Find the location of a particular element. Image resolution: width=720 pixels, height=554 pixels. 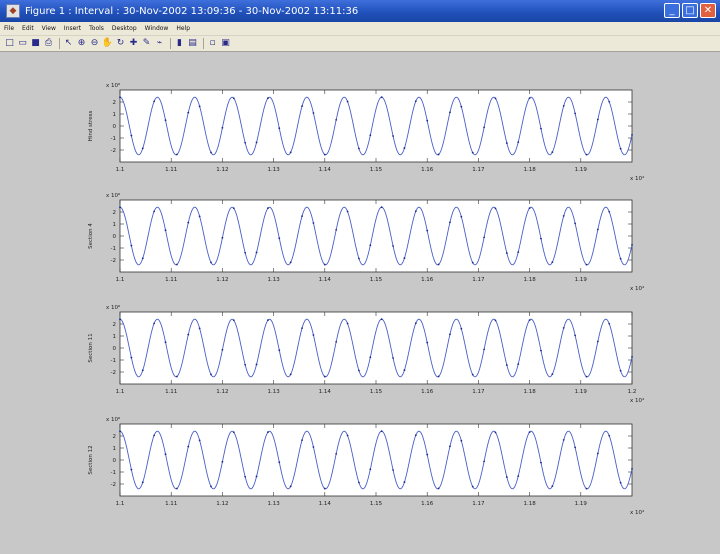

menu-insert: Insert is located at coordinates (72, 28).